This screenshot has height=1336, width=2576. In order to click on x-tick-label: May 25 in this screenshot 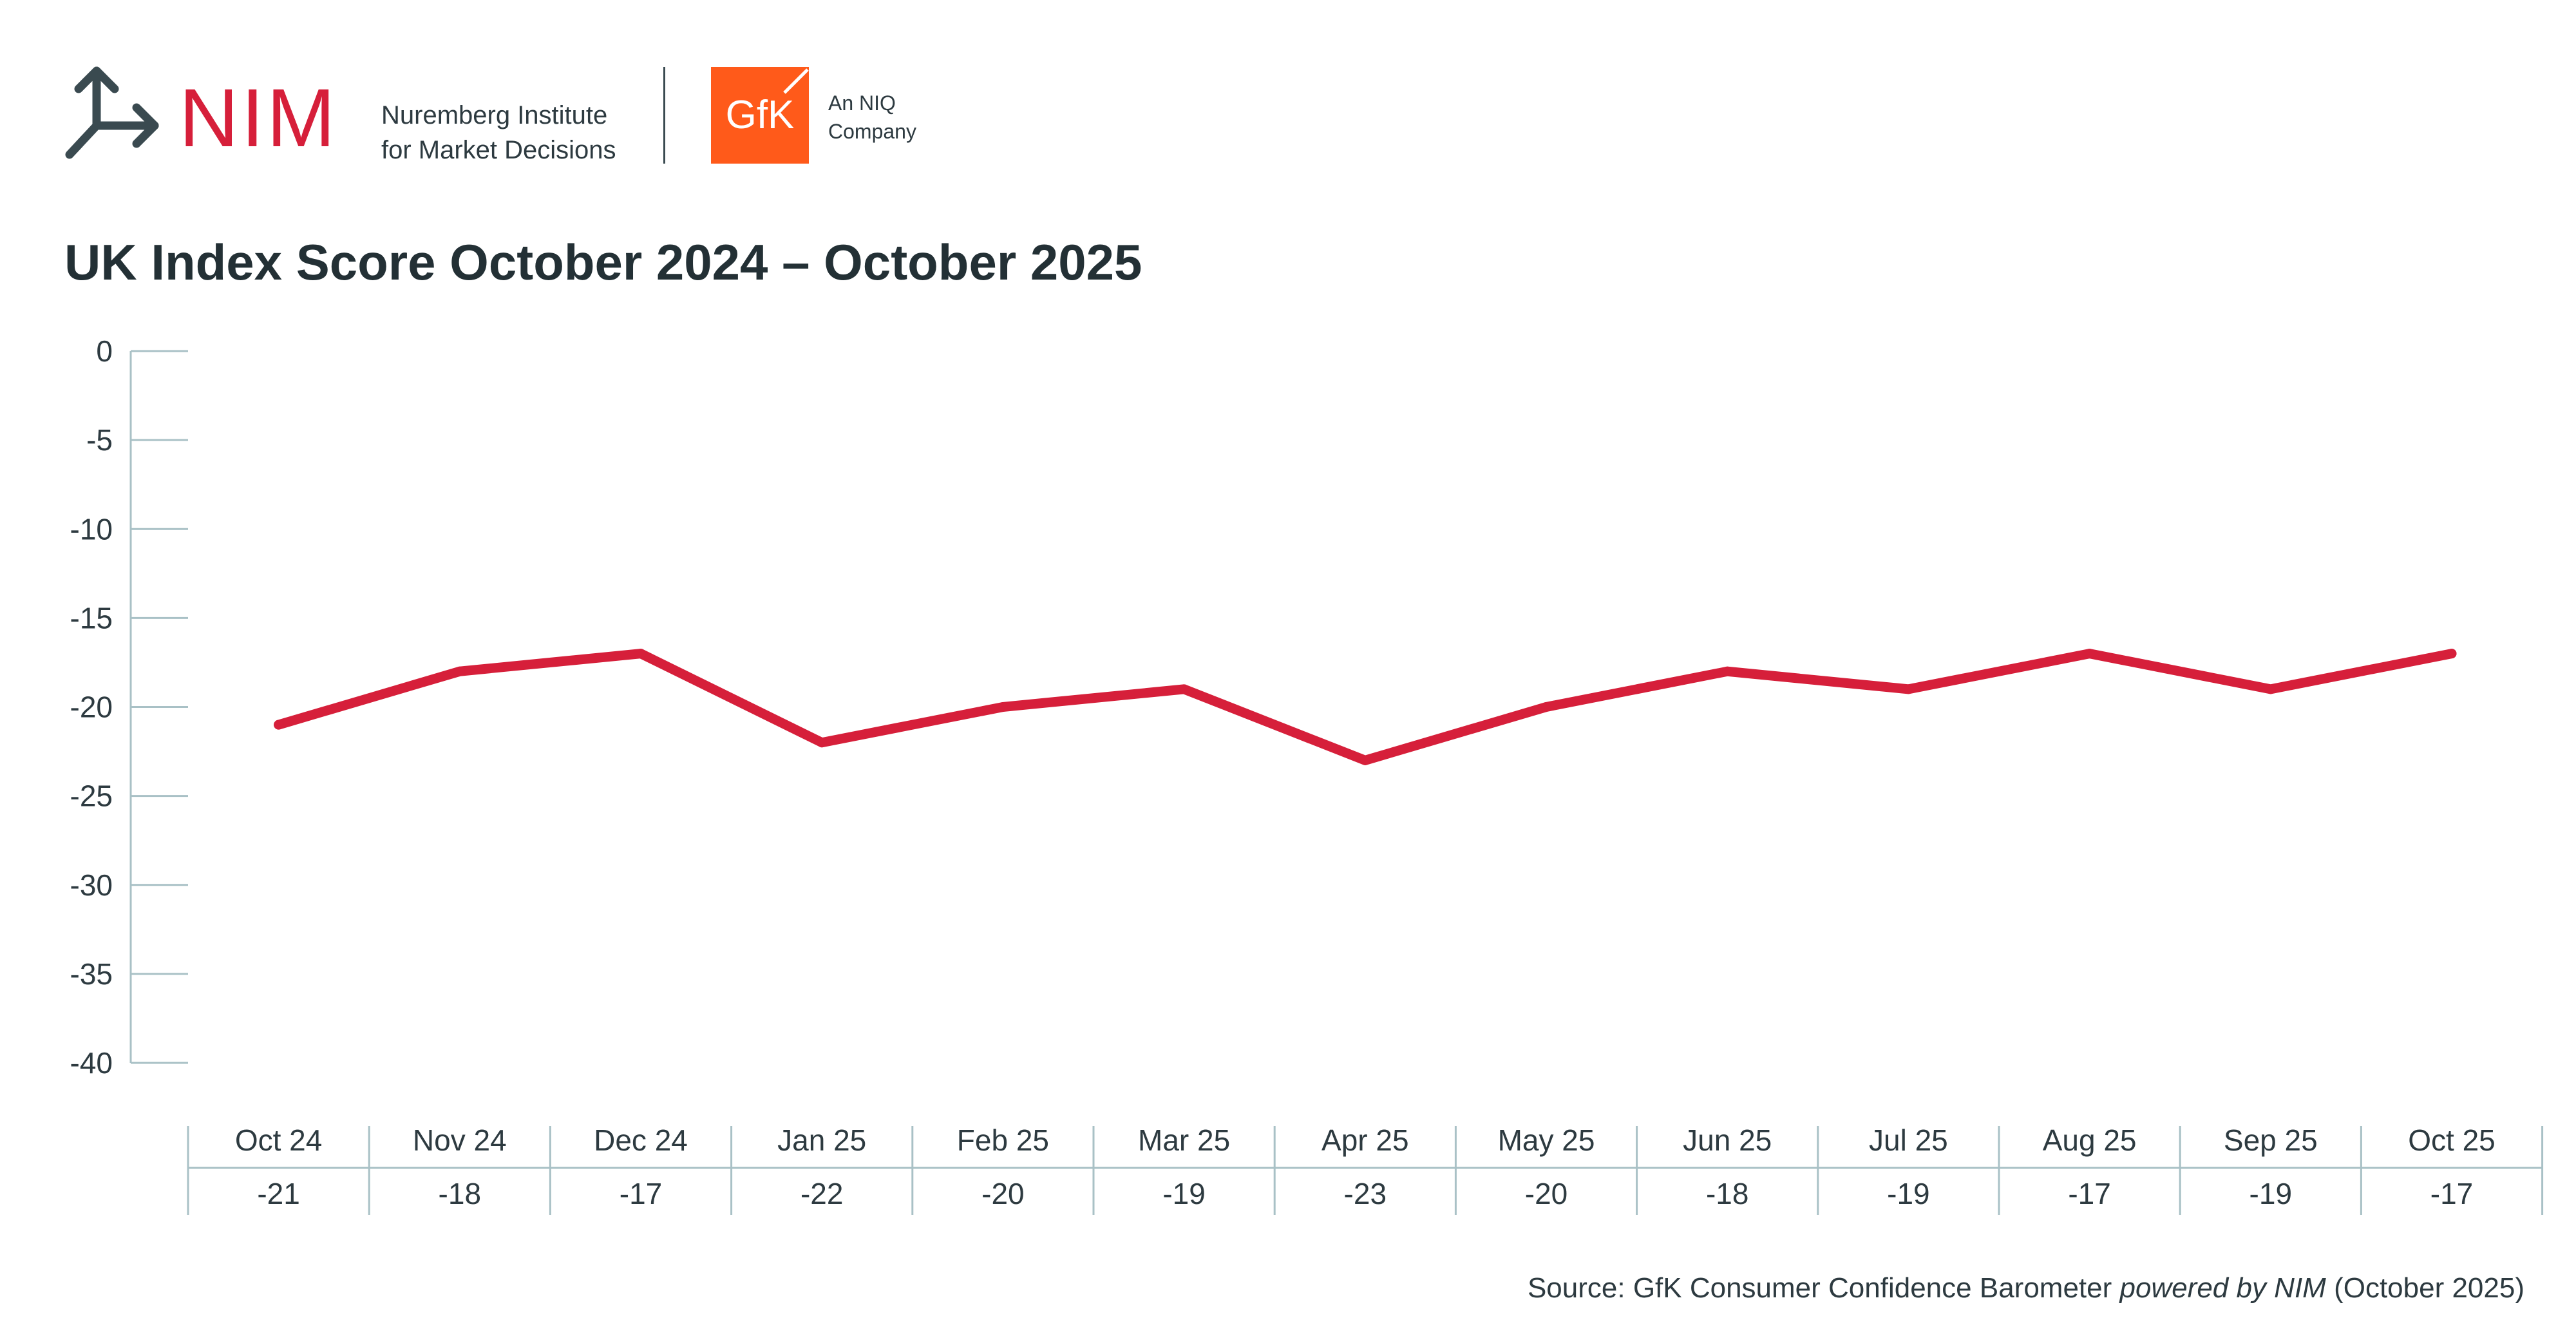, I will do `click(1546, 1140)`.